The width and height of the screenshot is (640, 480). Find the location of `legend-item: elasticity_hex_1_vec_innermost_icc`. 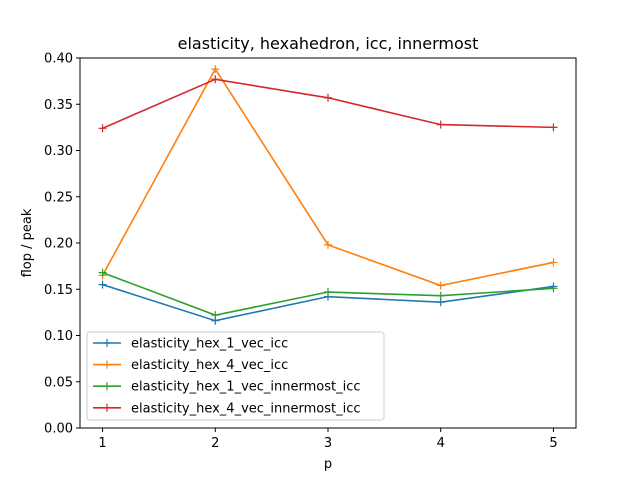

legend-item: elasticity_hex_1_vec_innermost_icc is located at coordinates (227, 387).